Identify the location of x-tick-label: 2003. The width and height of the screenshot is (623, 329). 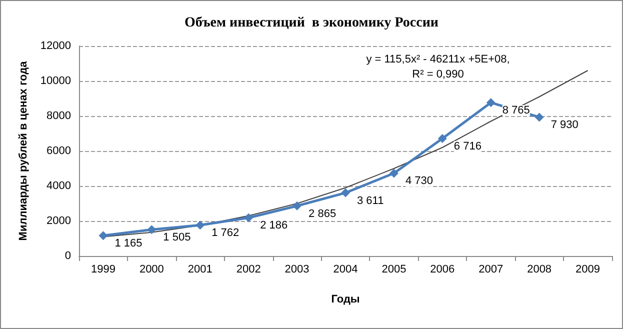
(297, 270).